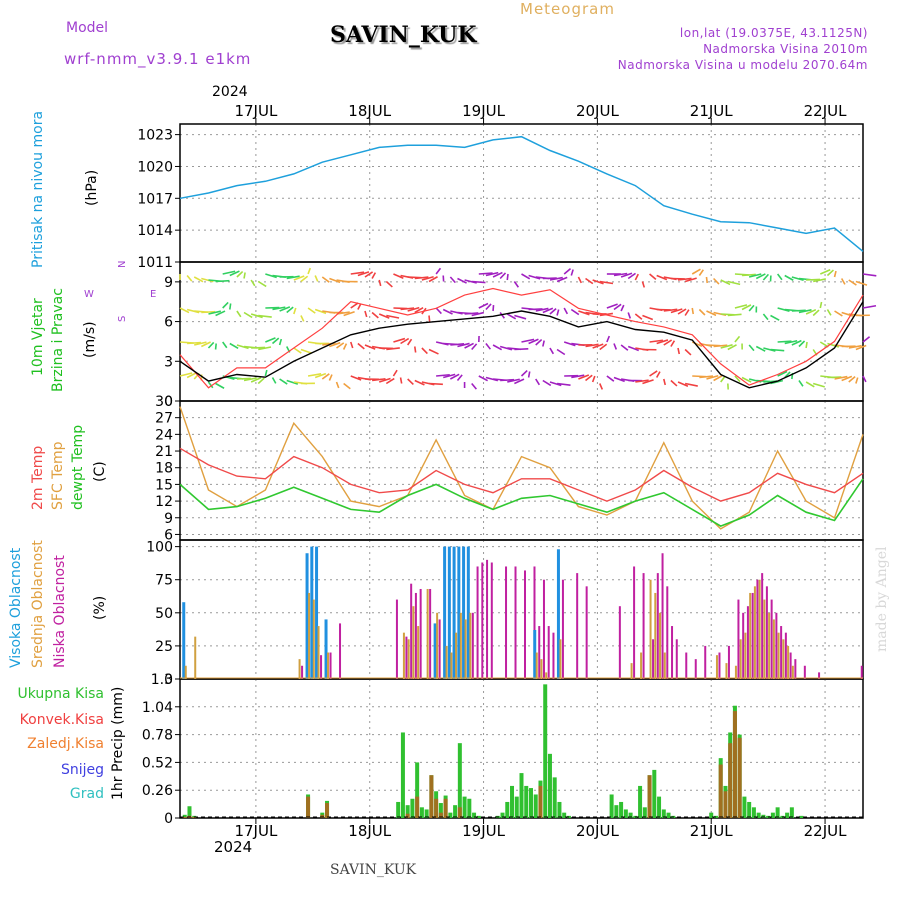 The width and height of the screenshot is (900, 900). I want to click on y-tick-label: 25, so click(164, 647).